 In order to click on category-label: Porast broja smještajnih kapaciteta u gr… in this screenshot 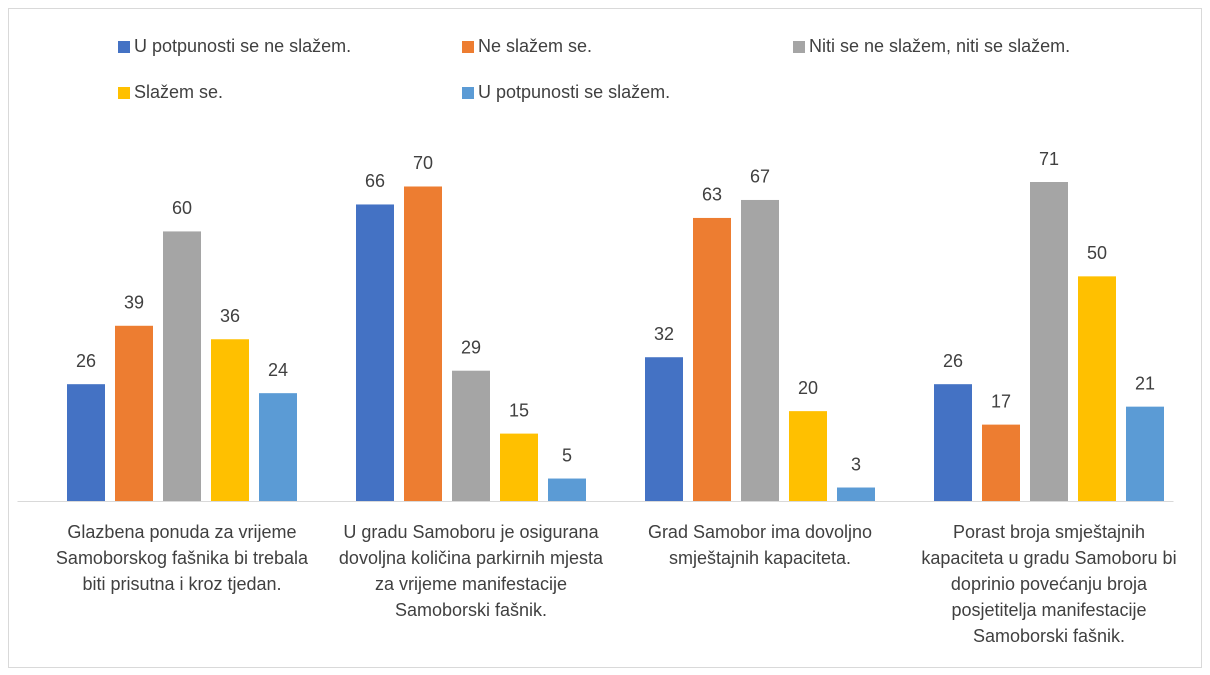, I will do `click(1049, 584)`.